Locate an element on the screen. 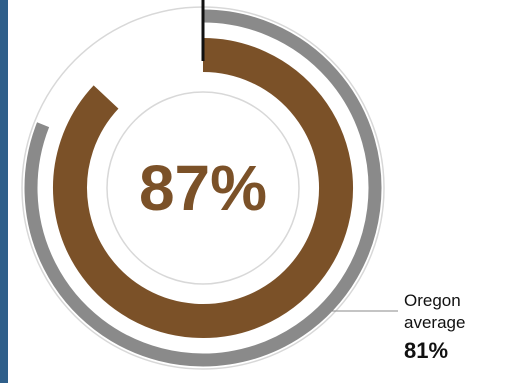 This screenshot has width=508, height=383. left-edge-bar is located at coordinates (4, 191).